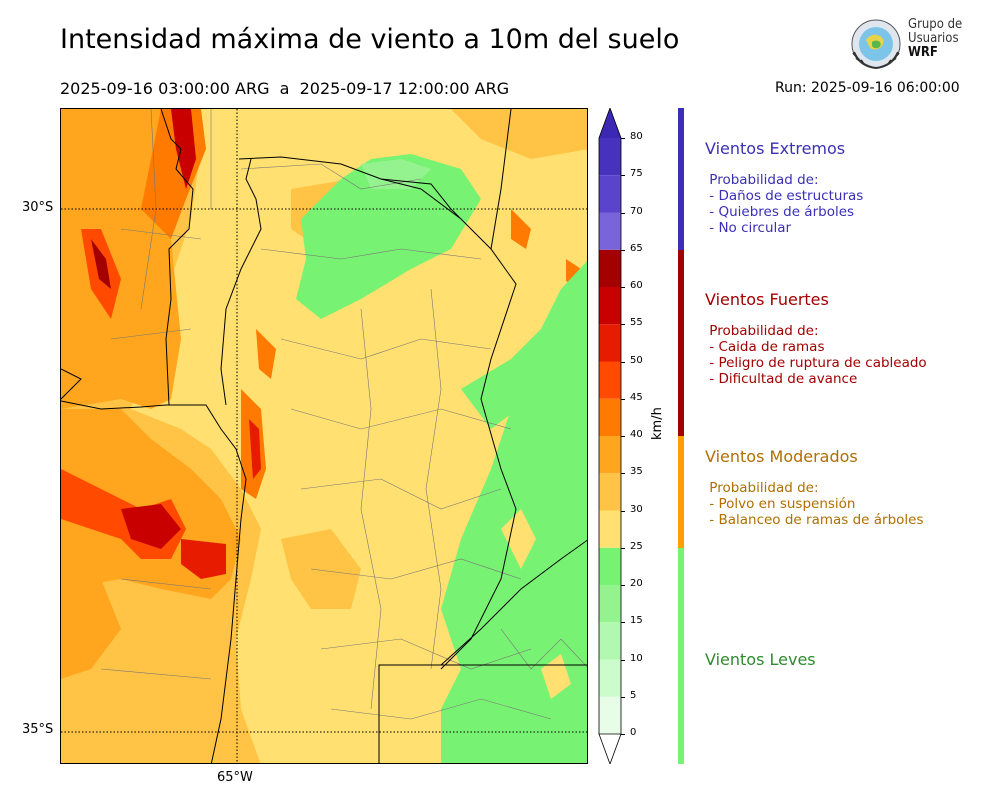 The image size is (1000, 800). Describe the element at coordinates (521, 229) in the screenshot. I see `northeast-wind-patch` at that location.